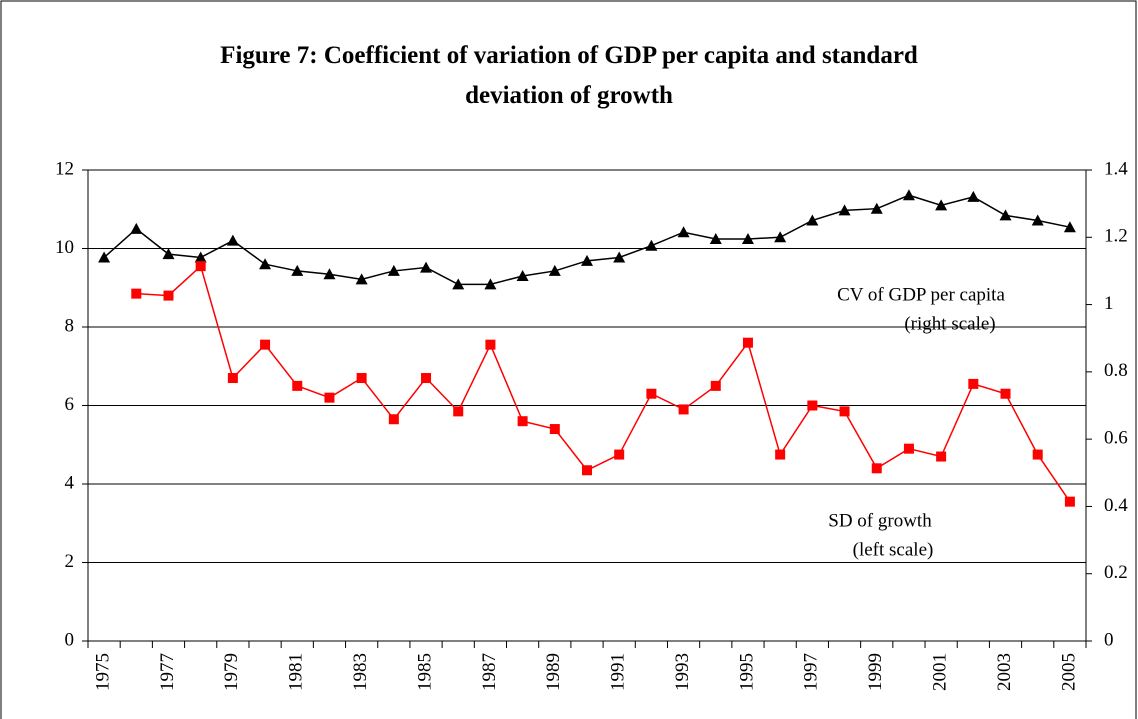 This screenshot has height=719, width=1138. What do you see at coordinates (746, 672) in the screenshot?
I see `x-tick-label: 1995` at bounding box center [746, 672].